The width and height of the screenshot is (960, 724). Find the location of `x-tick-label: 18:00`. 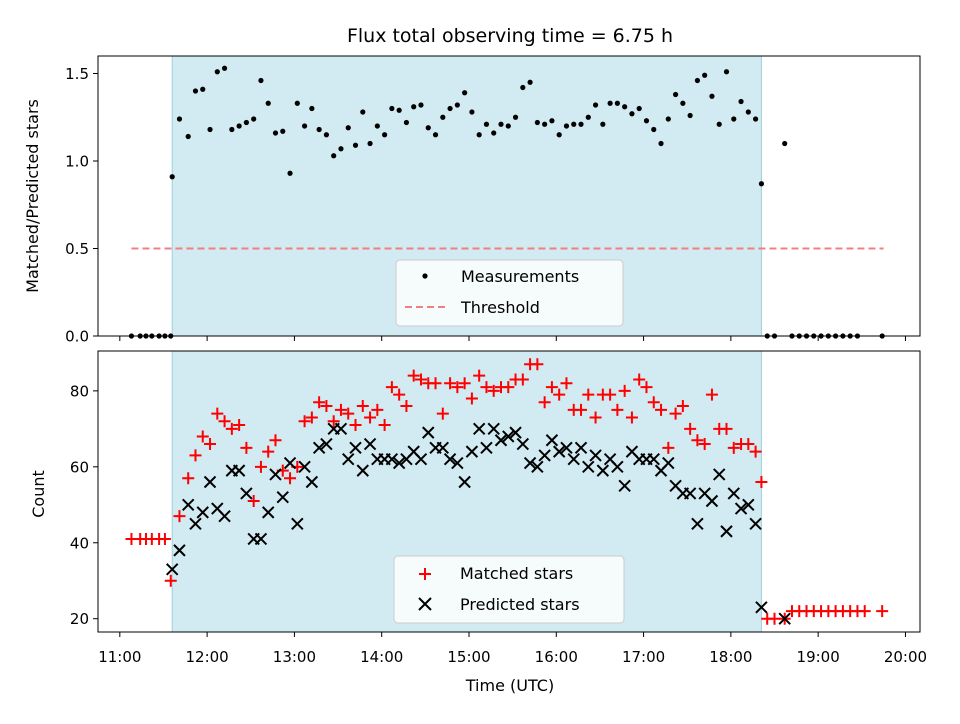

x-tick-label: 18:00 is located at coordinates (730, 657).